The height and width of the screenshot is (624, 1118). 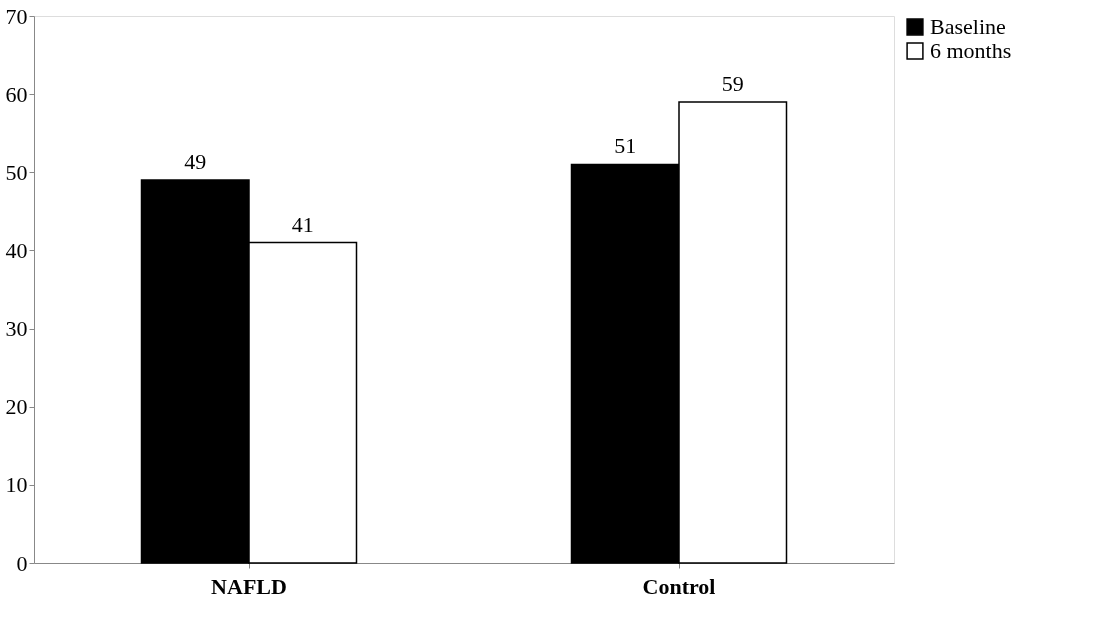 I want to click on data-label: 41, so click(x=302, y=224).